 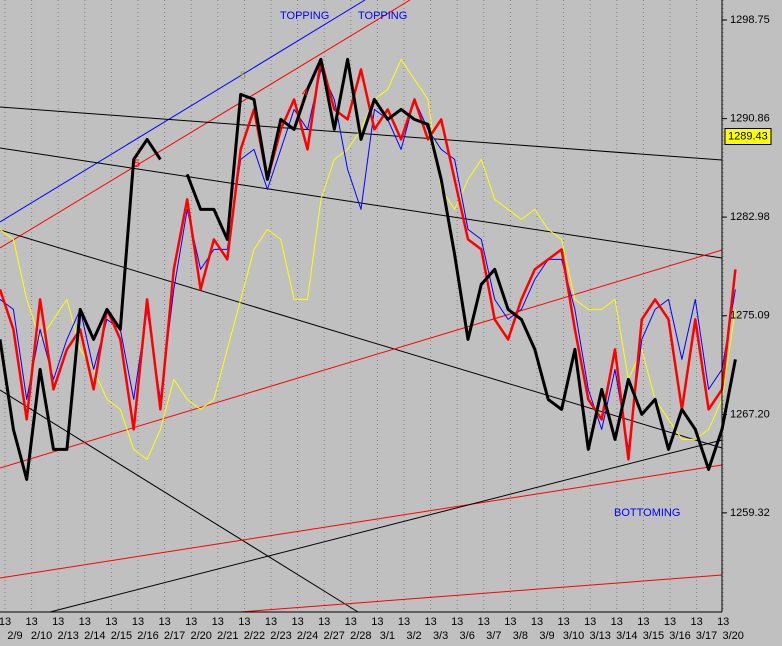 I want to click on annotation: BOTTOMING, so click(x=647, y=513).